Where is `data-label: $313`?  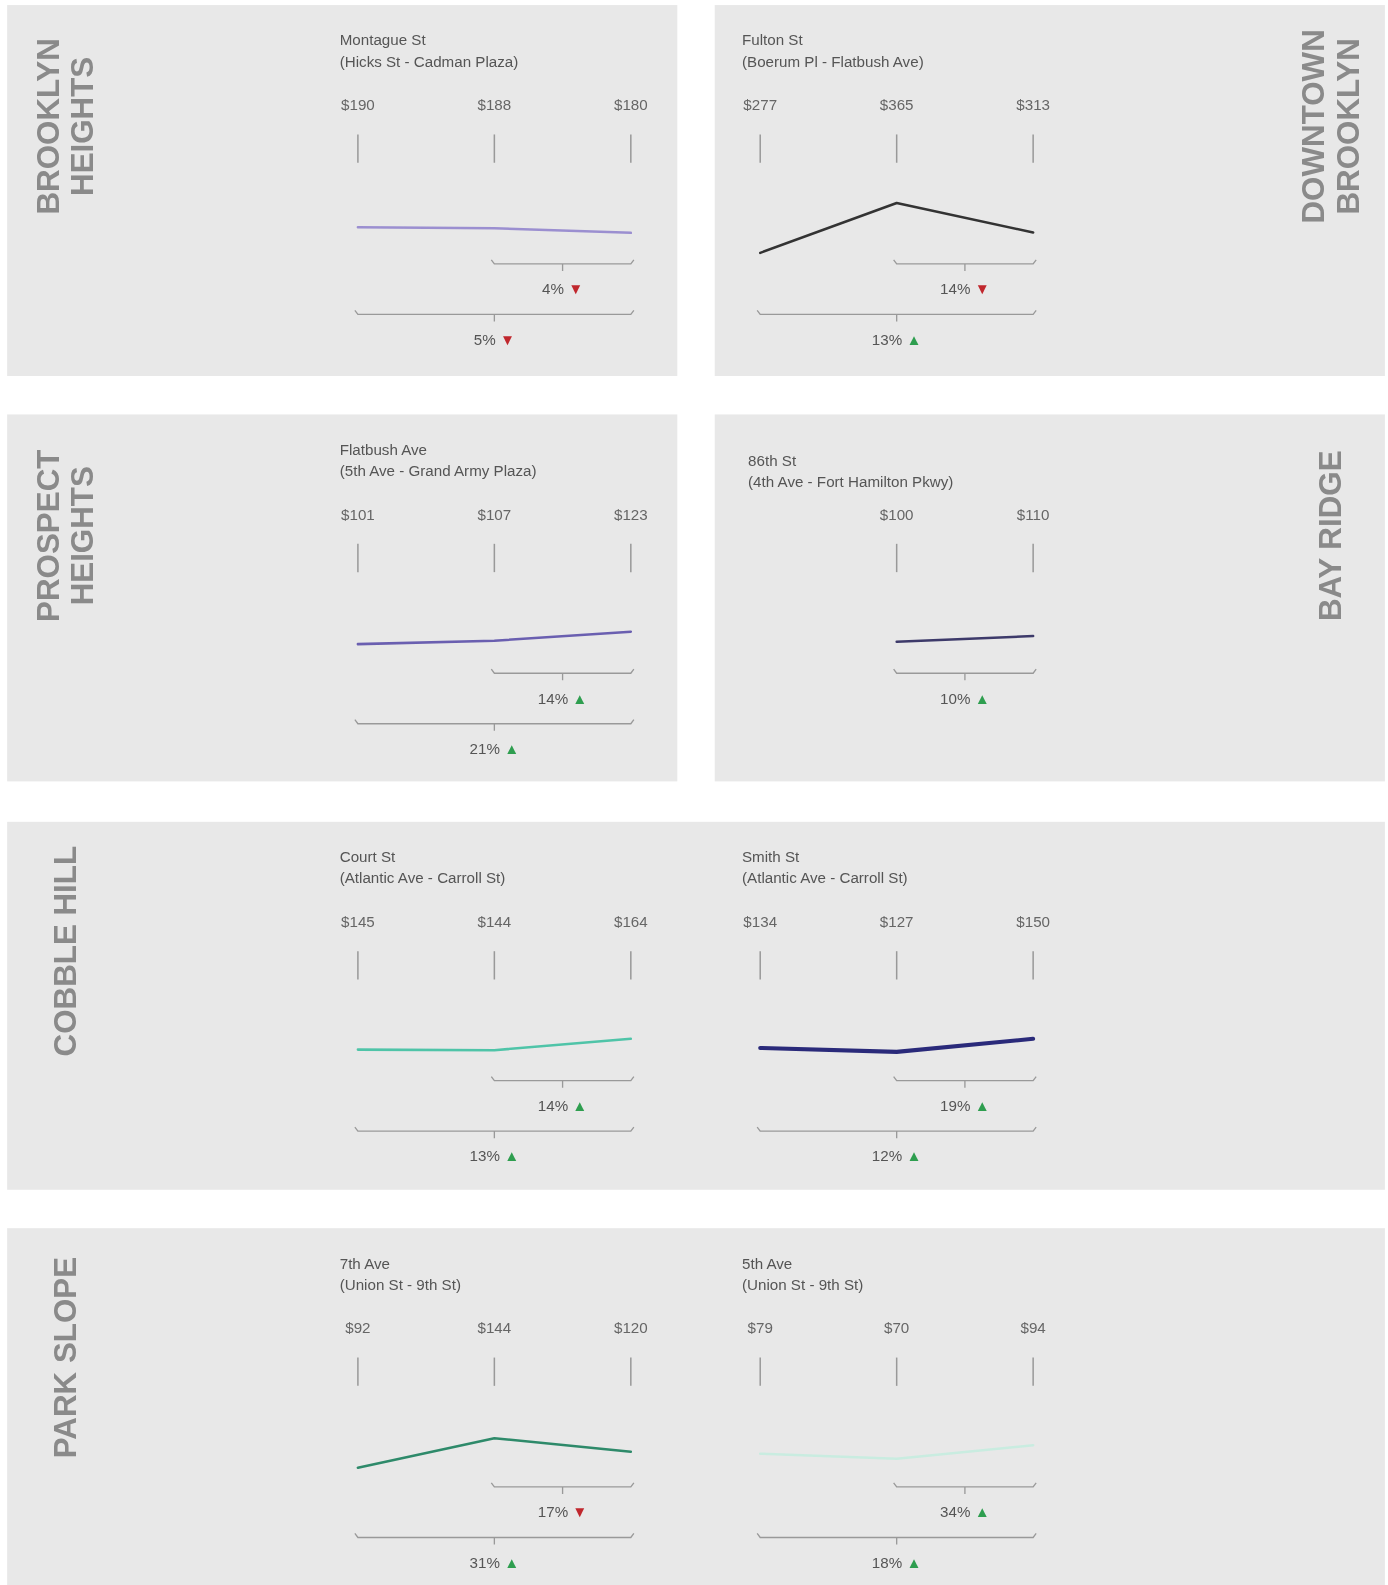 data-label: $313 is located at coordinates (1033, 105).